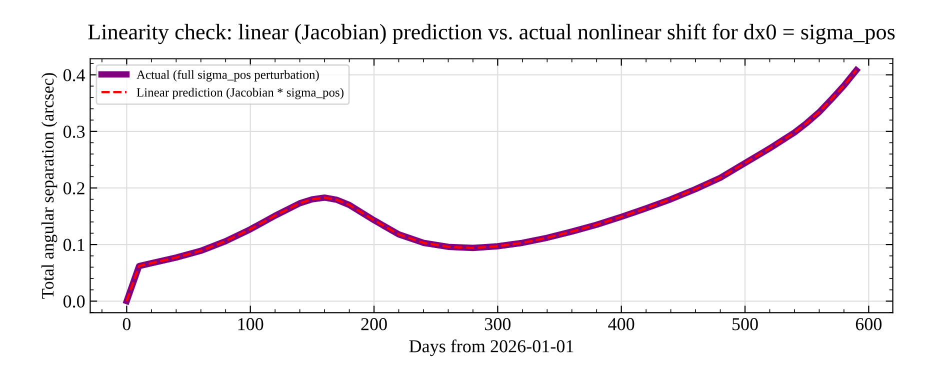 The width and height of the screenshot is (930, 379). What do you see at coordinates (498, 324) in the screenshot?
I see `x-tick-label: 300` at bounding box center [498, 324].